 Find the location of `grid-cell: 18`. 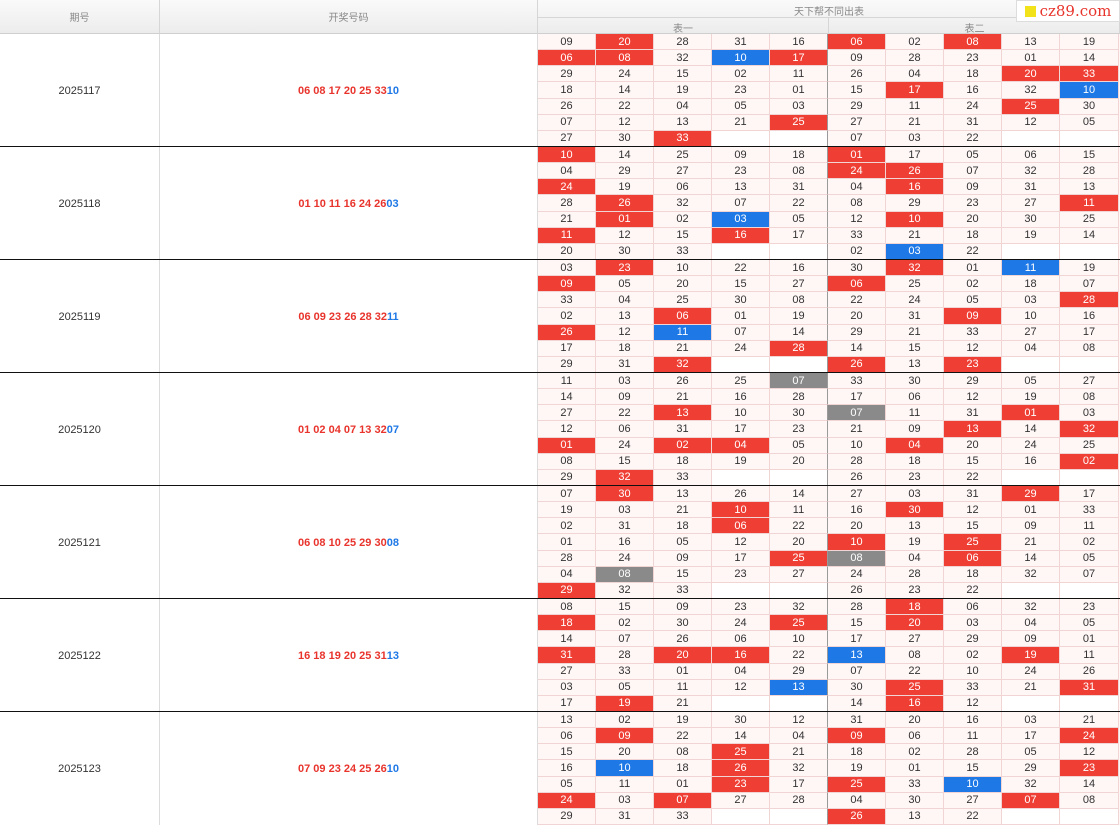

grid-cell: 18 is located at coordinates (683, 768).